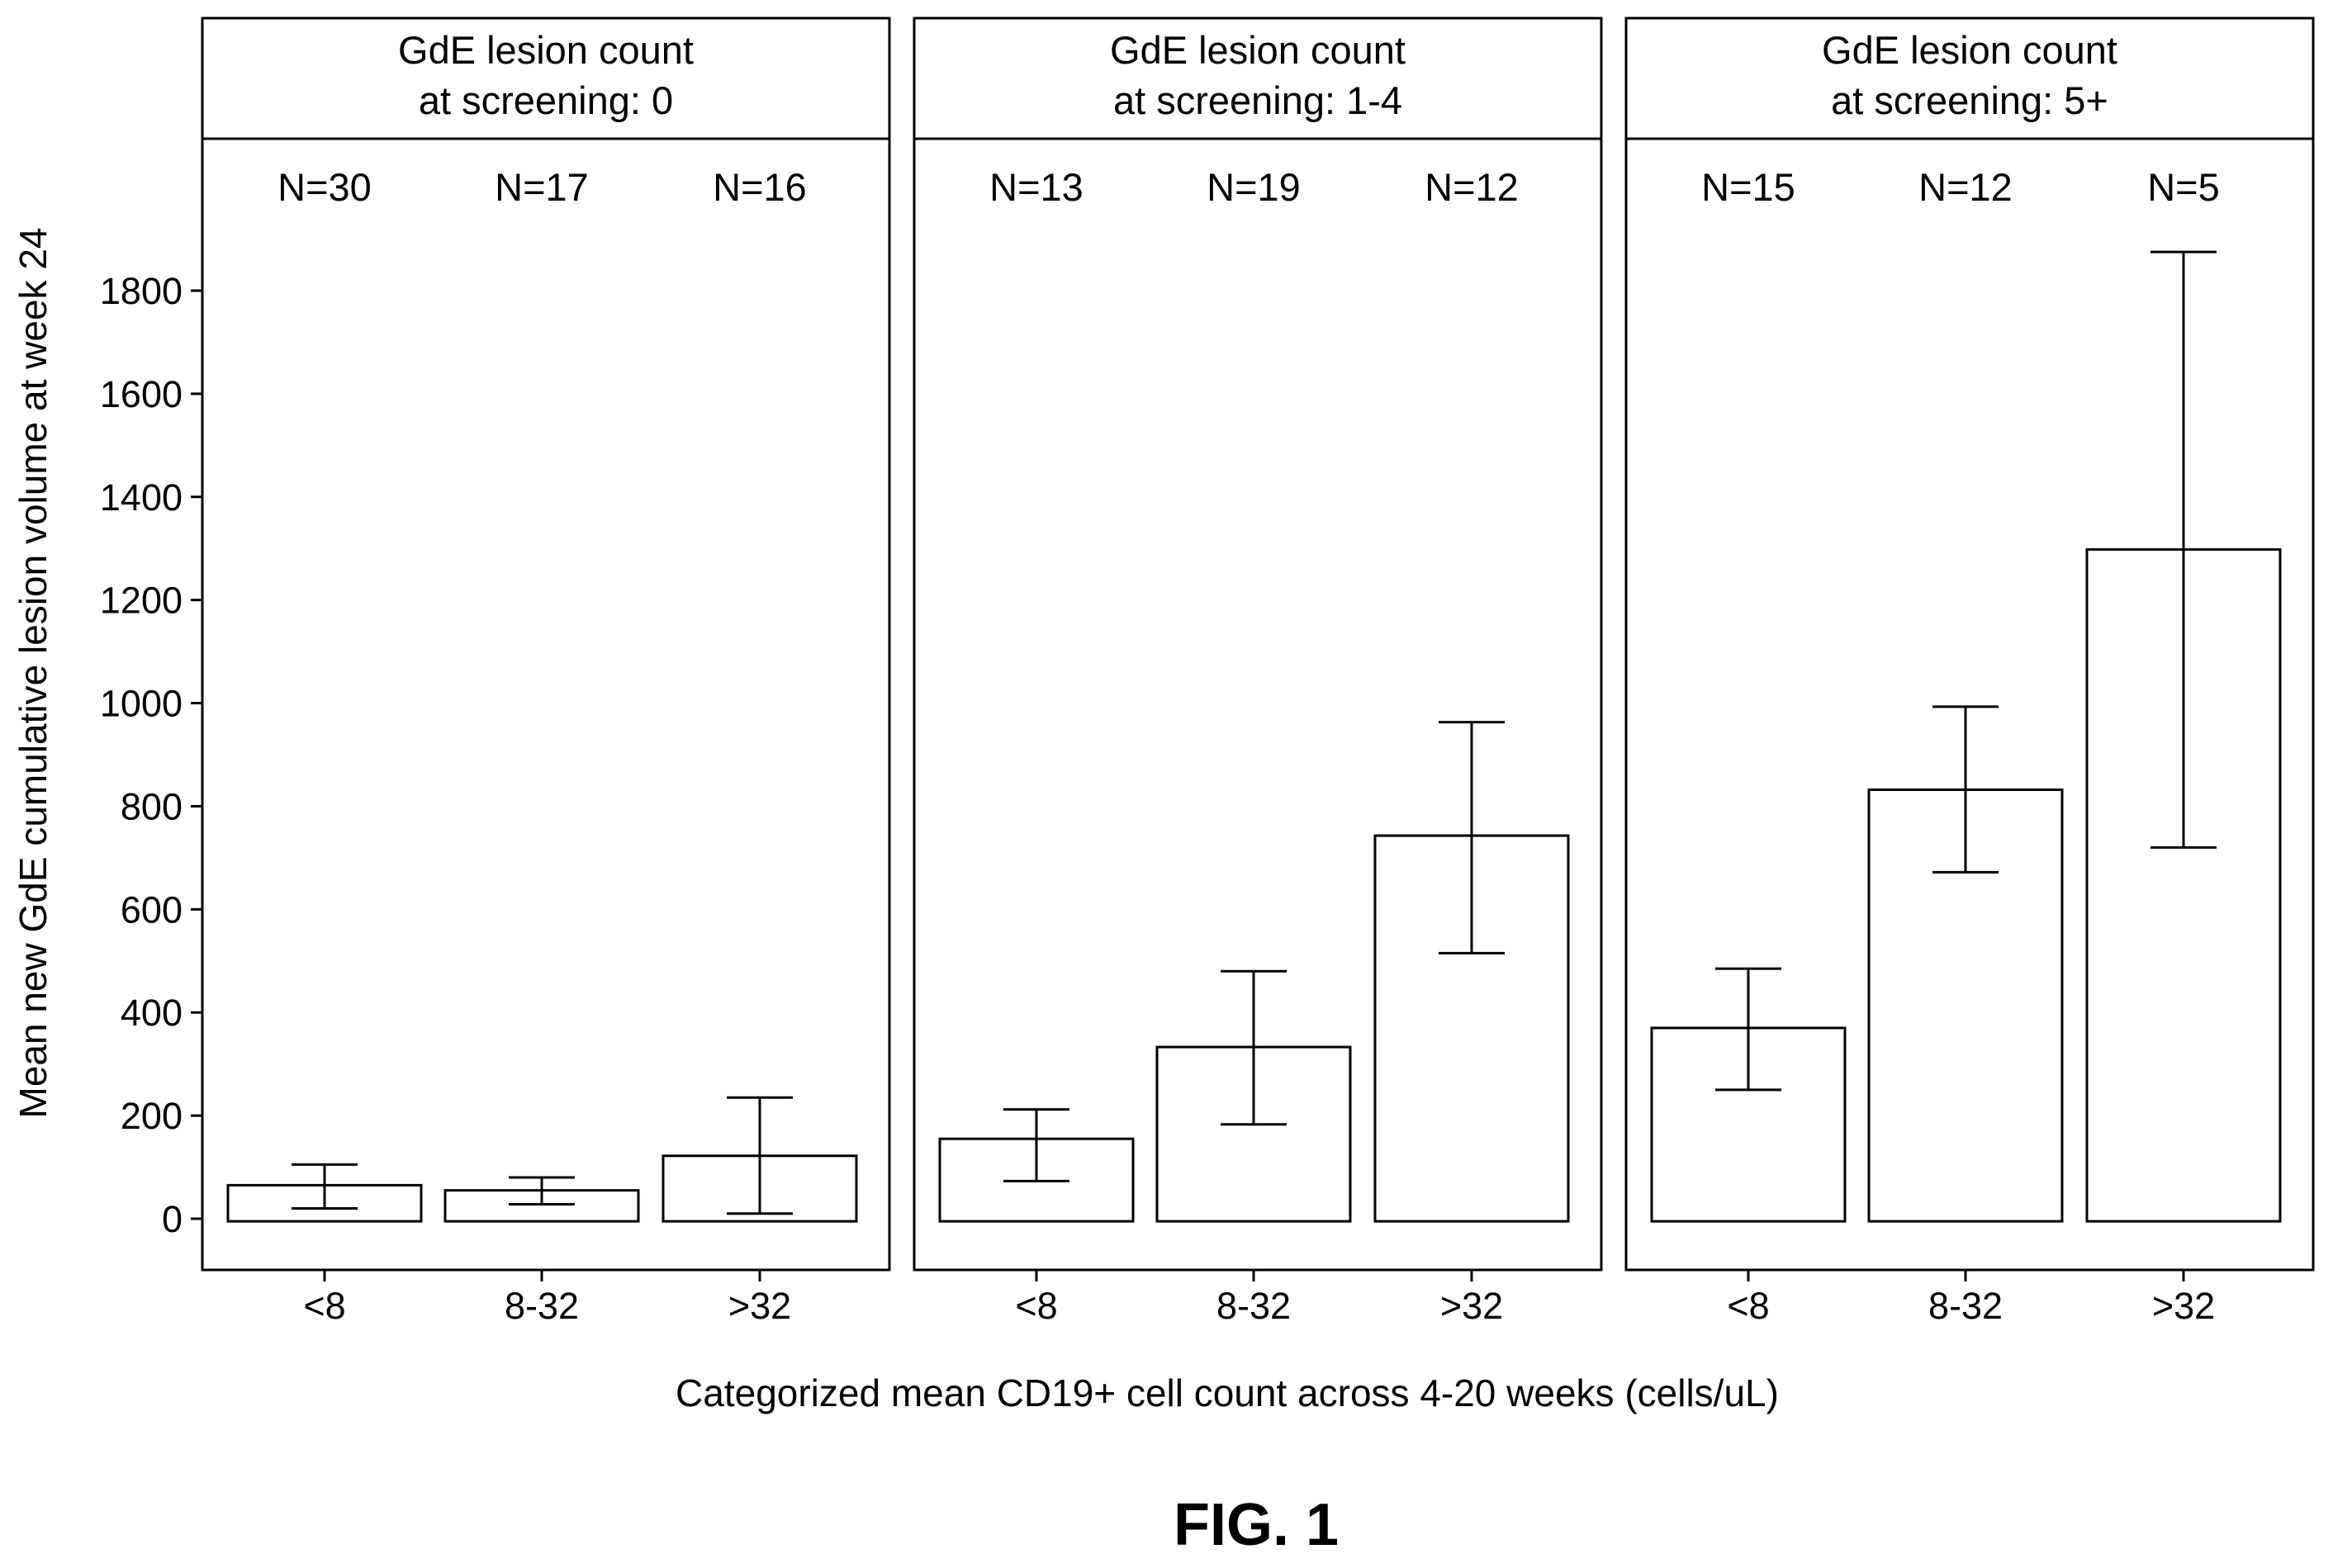 This screenshot has width=2333, height=1568. Describe the element at coordinates (1256, 1525) in the screenshot. I see `figure-label: FIG. 1` at that location.